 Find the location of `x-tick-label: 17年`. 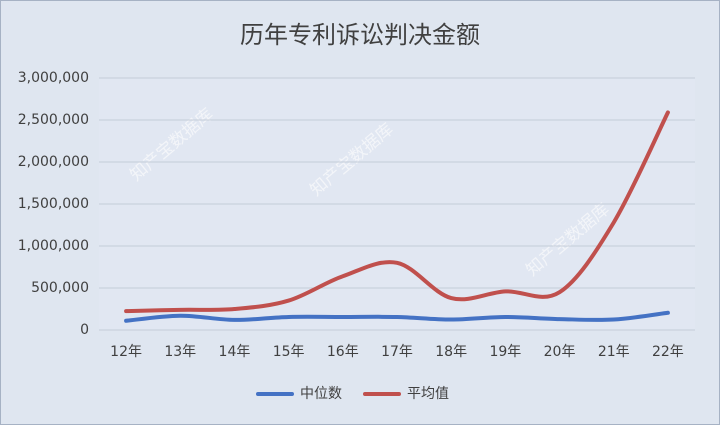

x-tick-label: 17年 is located at coordinates (397, 352).